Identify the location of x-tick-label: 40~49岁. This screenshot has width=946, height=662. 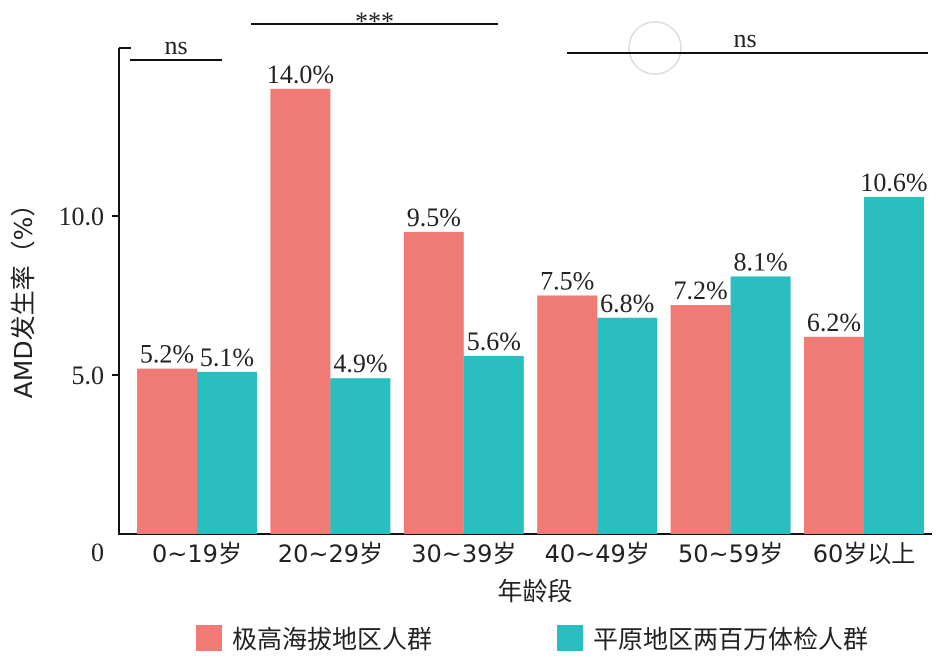
(597, 554).